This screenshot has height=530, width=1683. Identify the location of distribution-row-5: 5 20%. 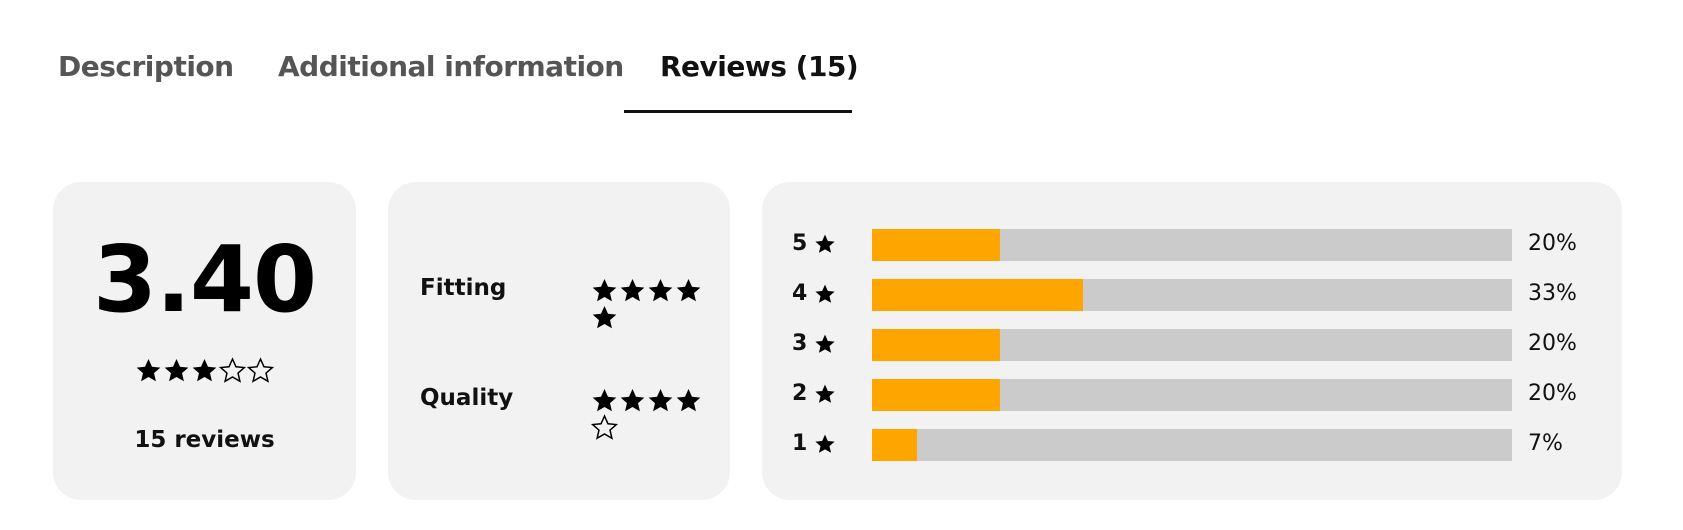
(1192, 245).